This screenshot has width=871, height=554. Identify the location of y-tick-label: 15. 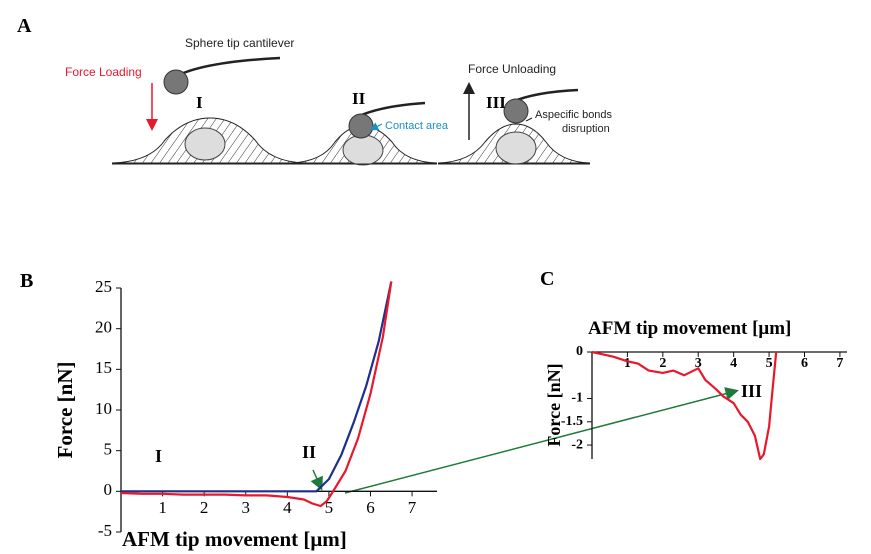
(103, 367).